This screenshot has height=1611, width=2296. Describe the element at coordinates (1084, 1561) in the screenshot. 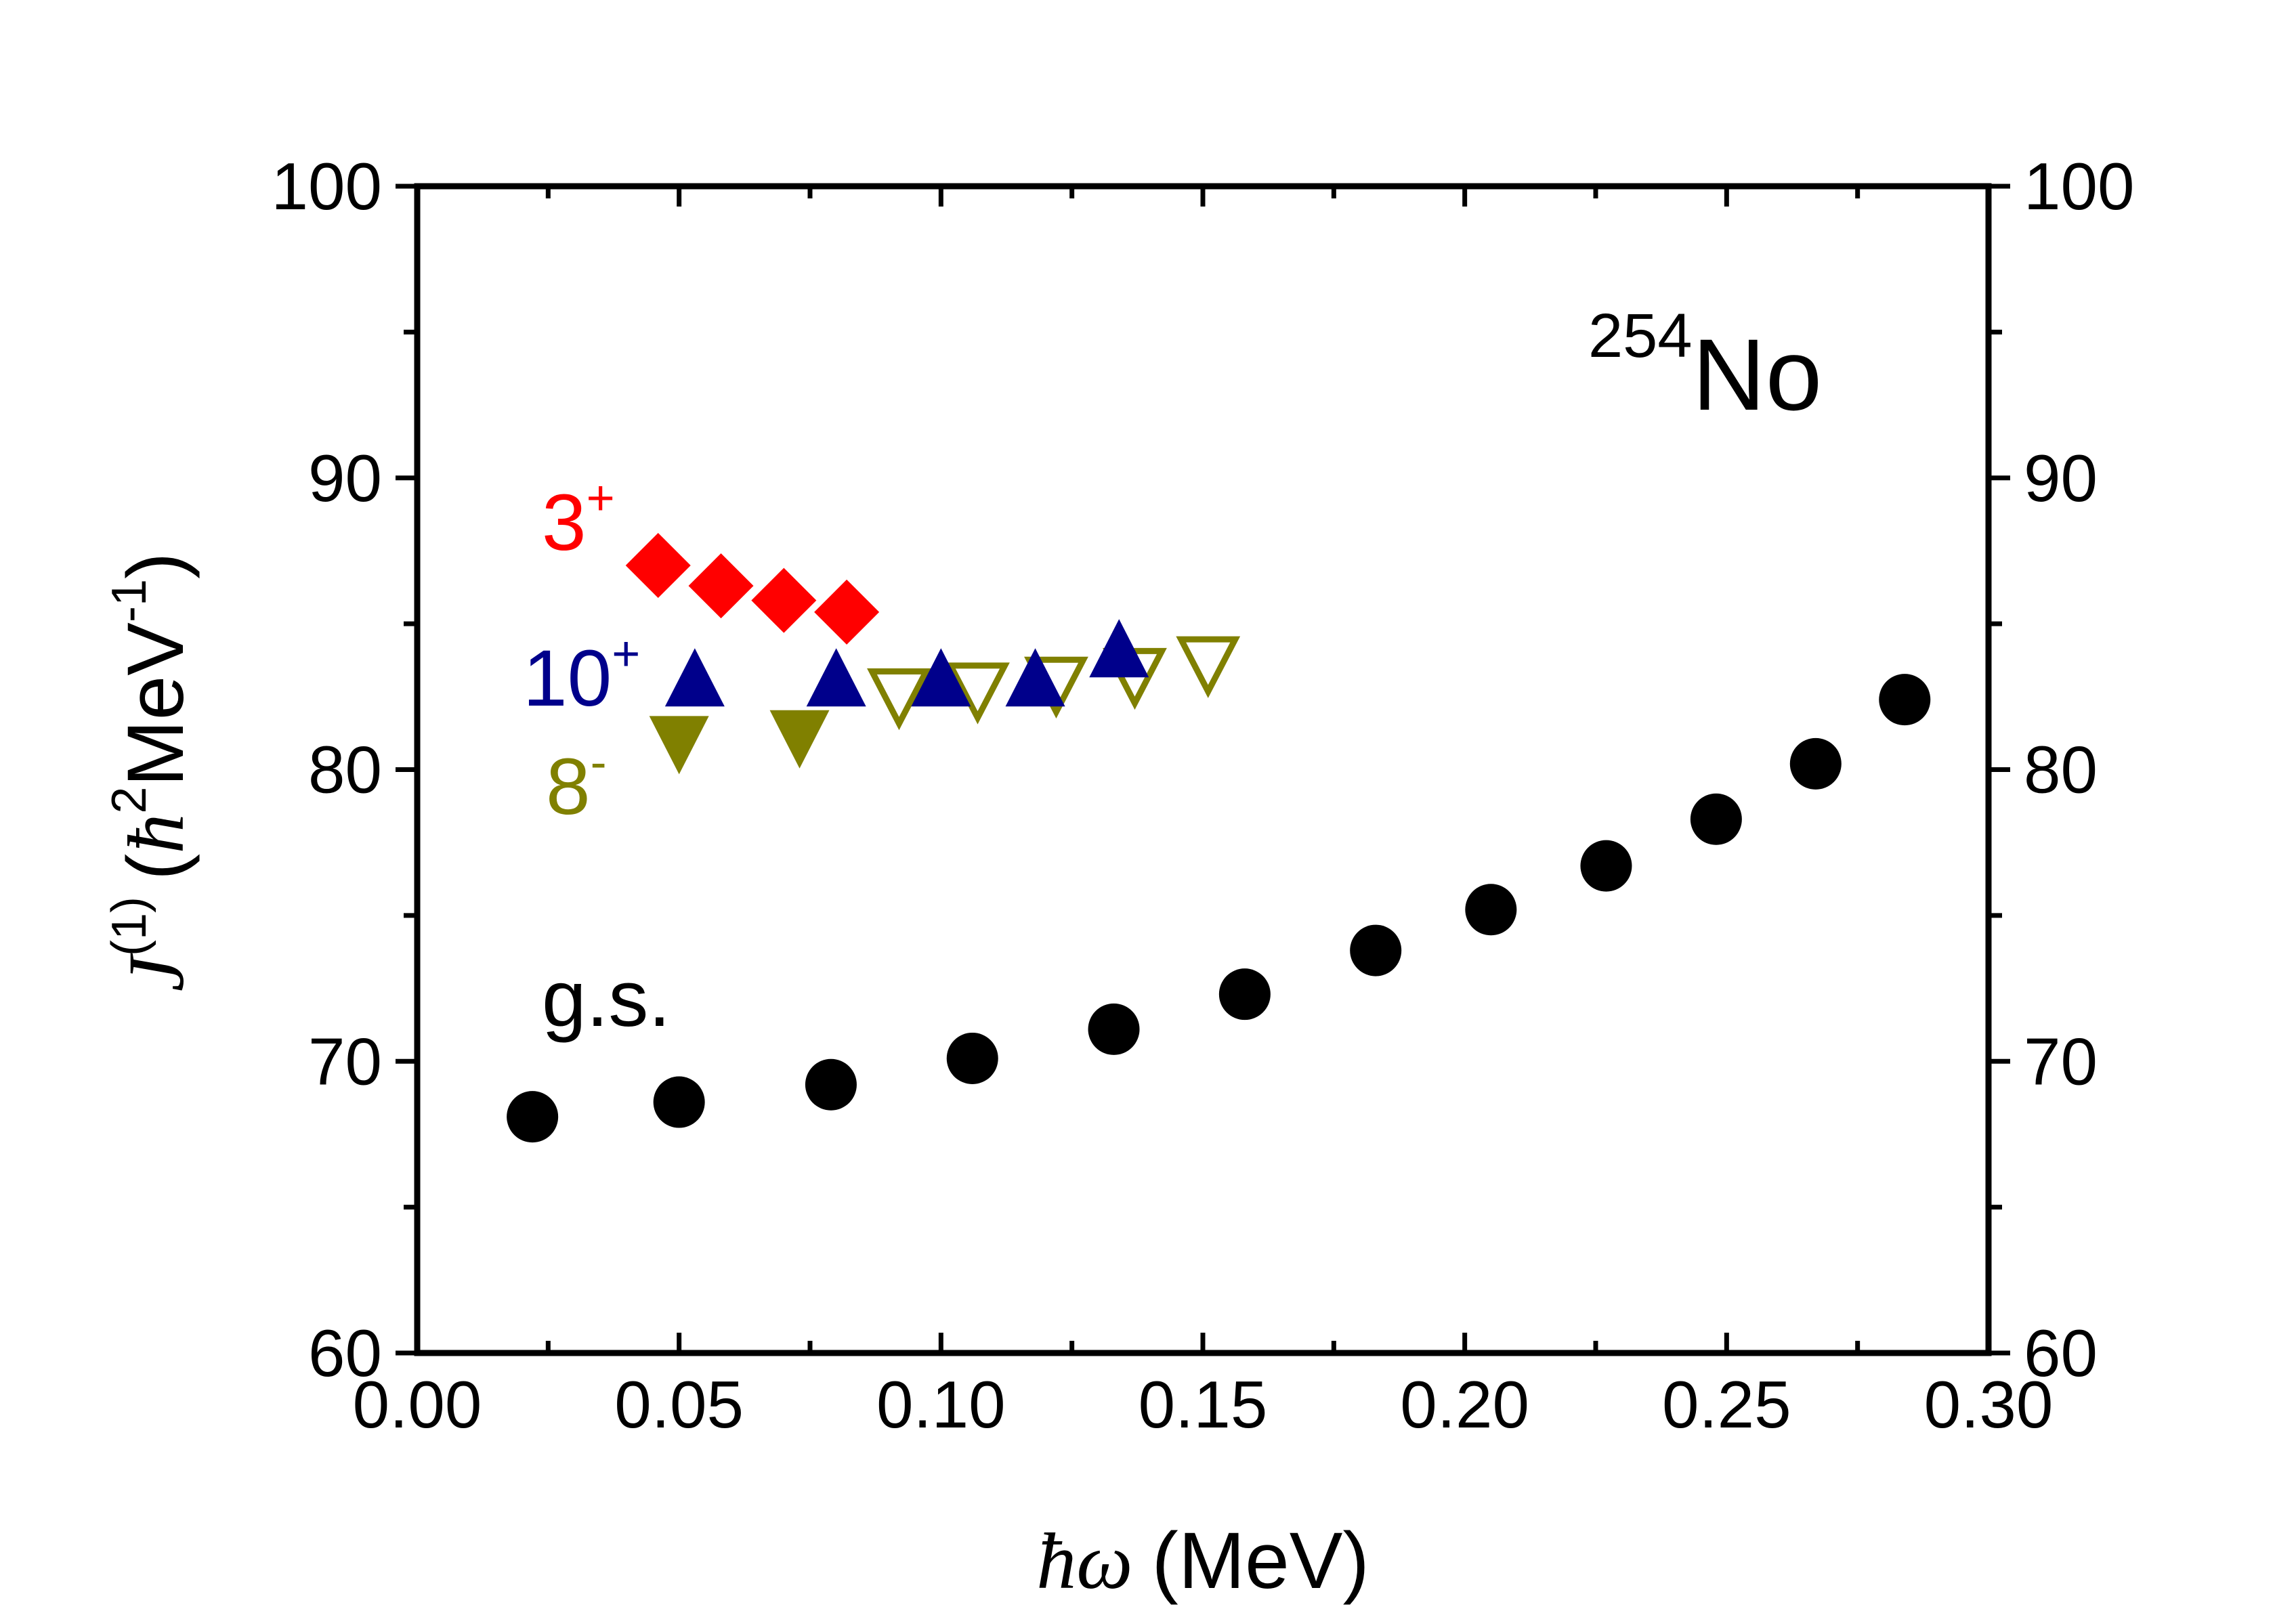

I see `x-axis-symbol: ħω` at that location.